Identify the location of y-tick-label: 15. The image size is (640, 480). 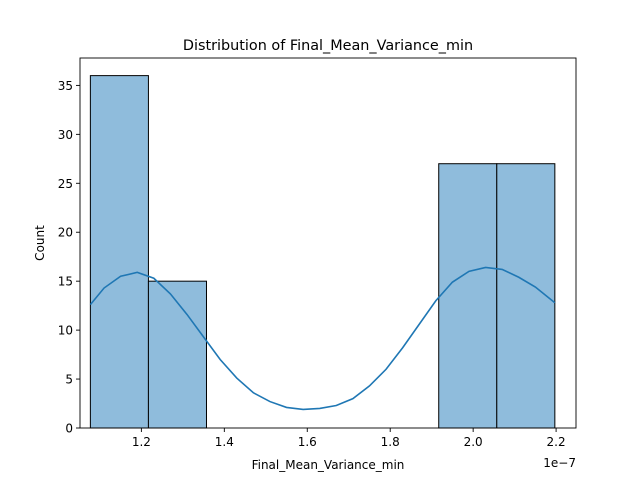
(65, 282).